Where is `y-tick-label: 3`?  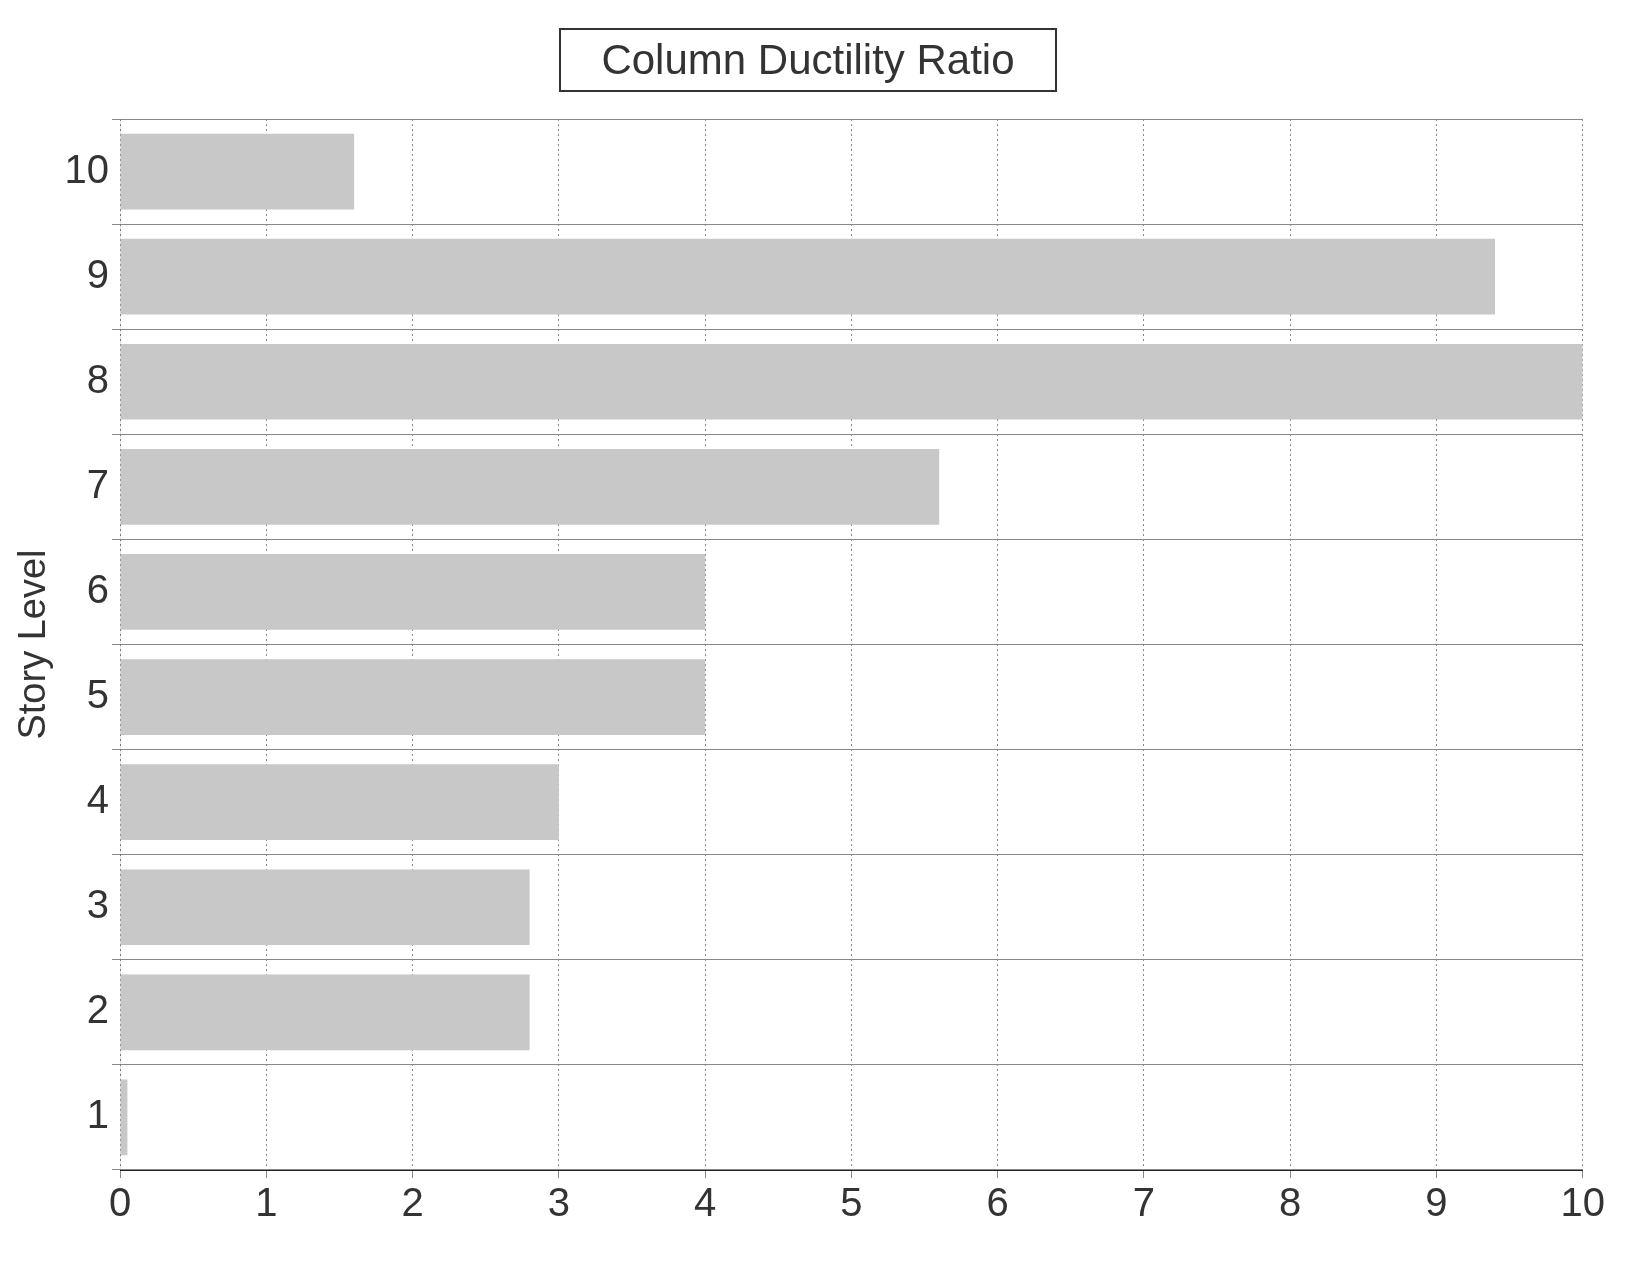
y-tick-label: 3 is located at coordinates (98, 904).